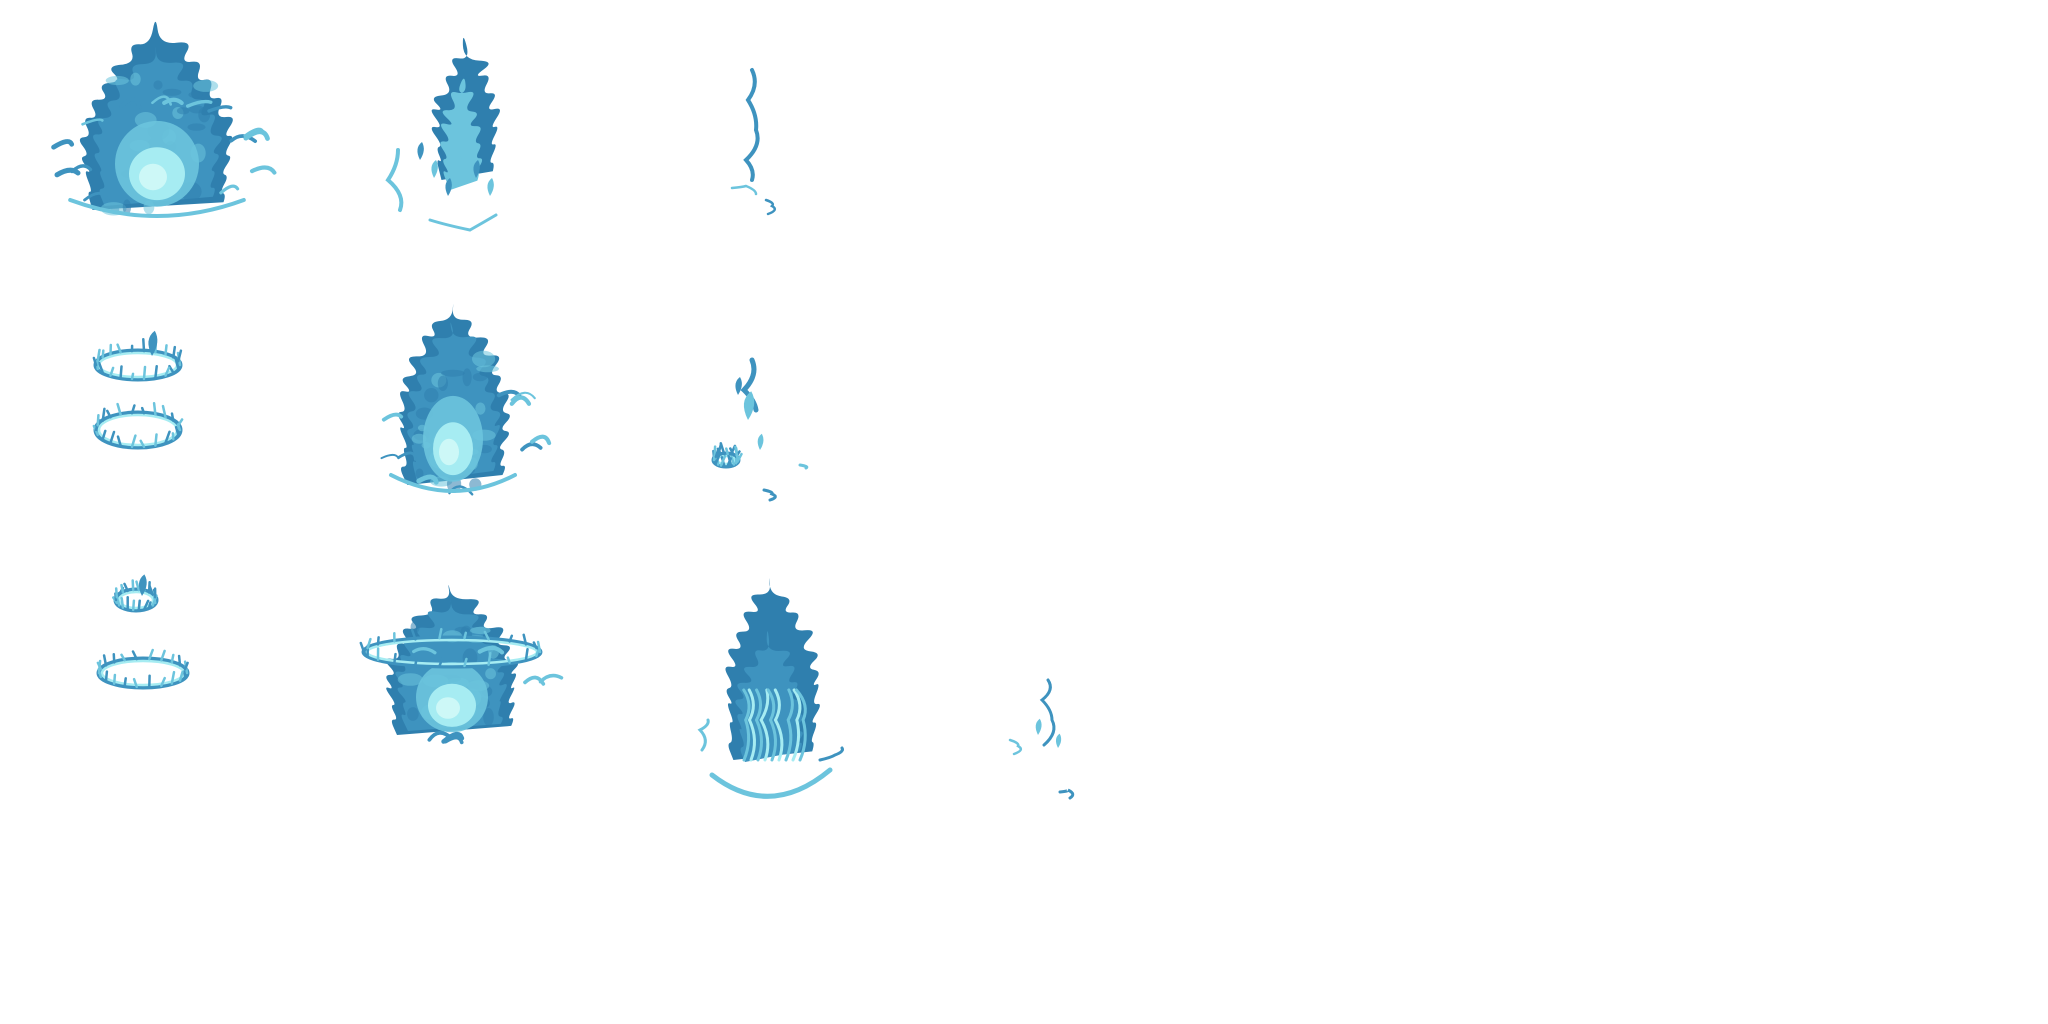  What do you see at coordinates (1110, 715) in the screenshot?
I see `frame-r3c4` at bounding box center [1110, 715].